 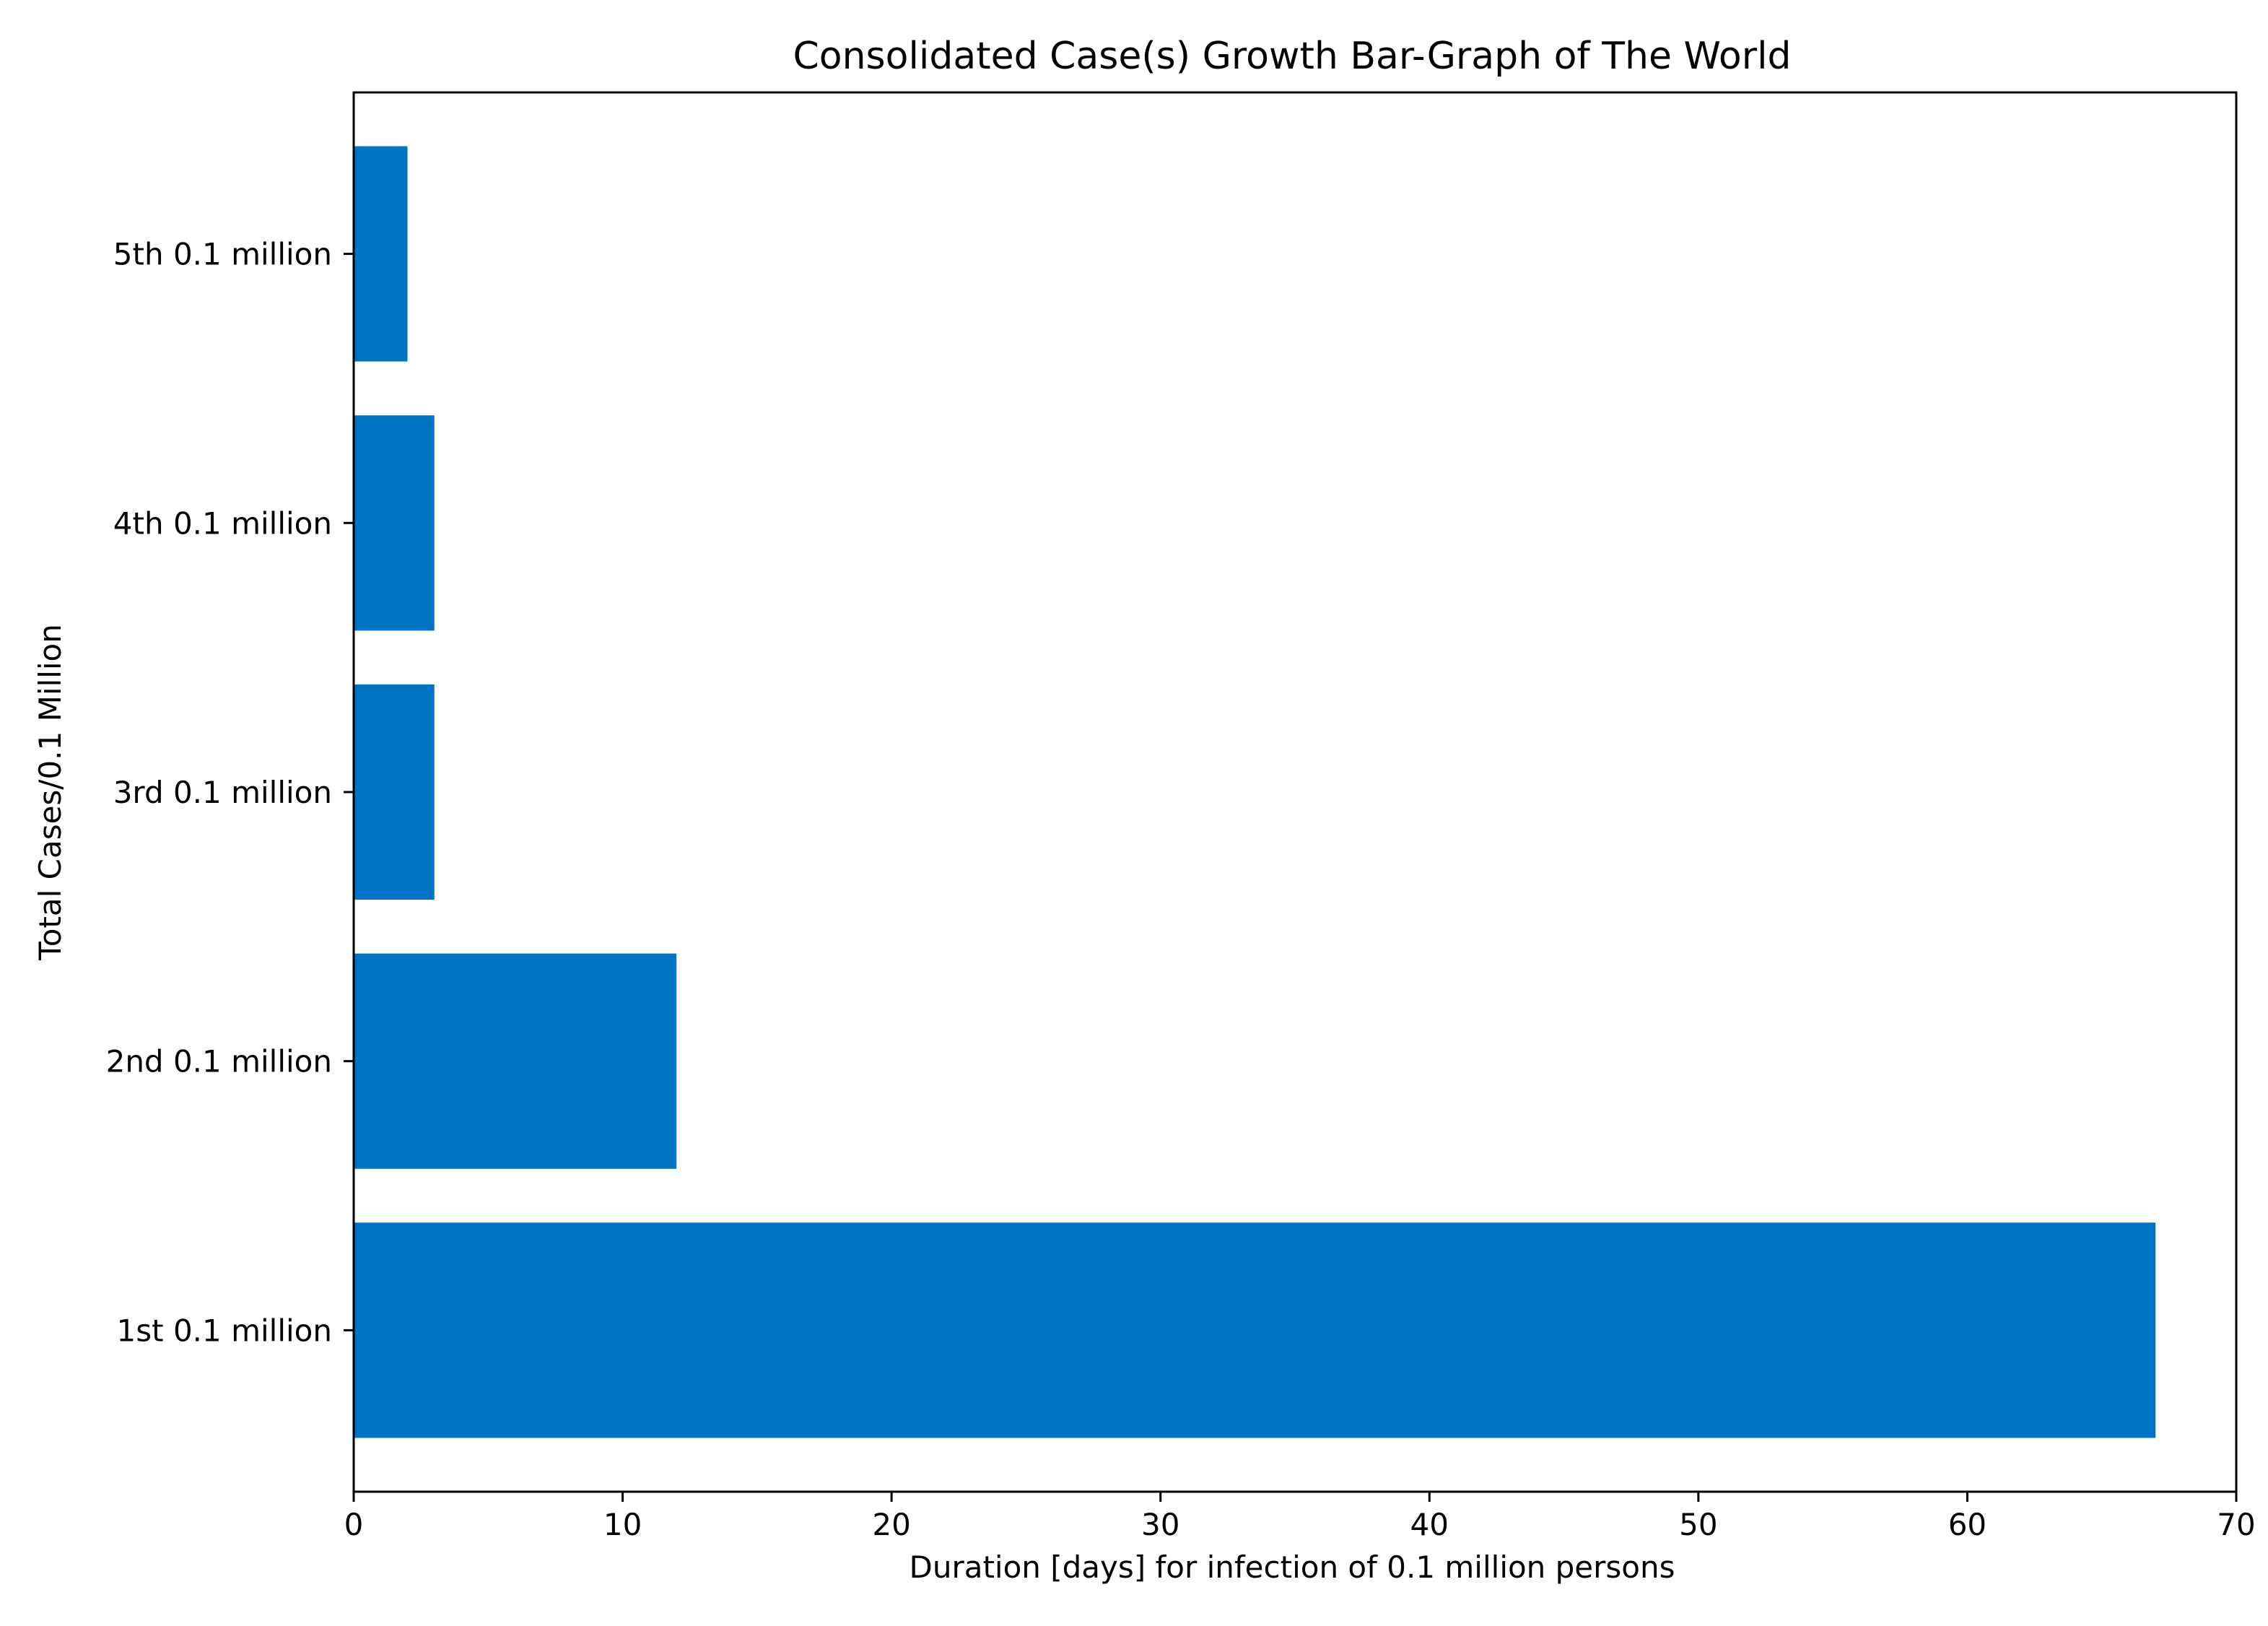 I want to click on y-tick-label: 4th 0.1 million, so click(x=222, y=523).